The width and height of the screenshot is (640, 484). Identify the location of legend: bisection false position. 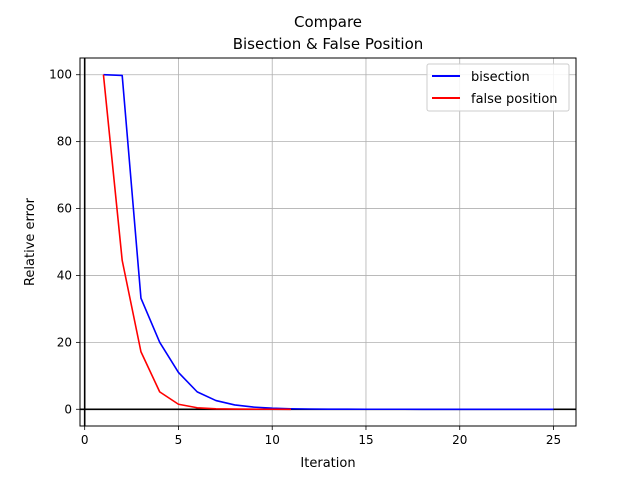
(498, 87).